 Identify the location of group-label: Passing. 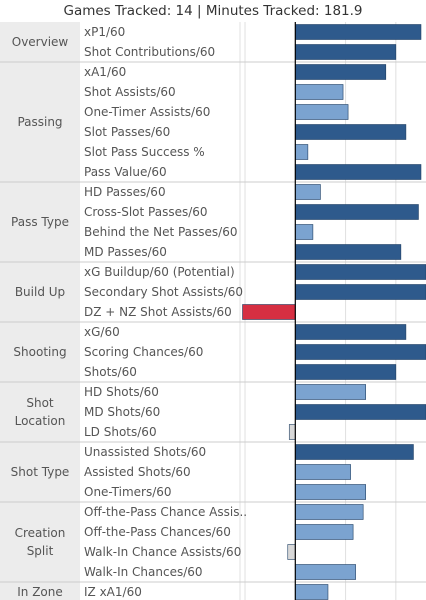
(39, 122).